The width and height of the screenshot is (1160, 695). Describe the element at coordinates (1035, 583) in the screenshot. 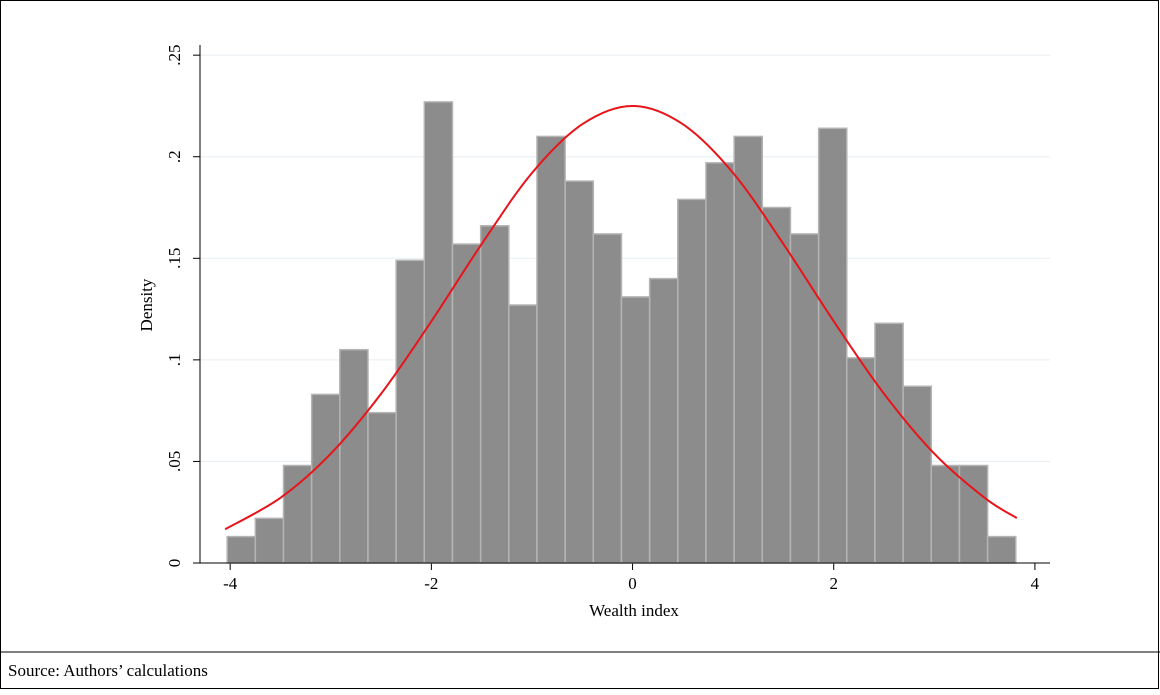

I see `x-tick-label: 4` at that location.